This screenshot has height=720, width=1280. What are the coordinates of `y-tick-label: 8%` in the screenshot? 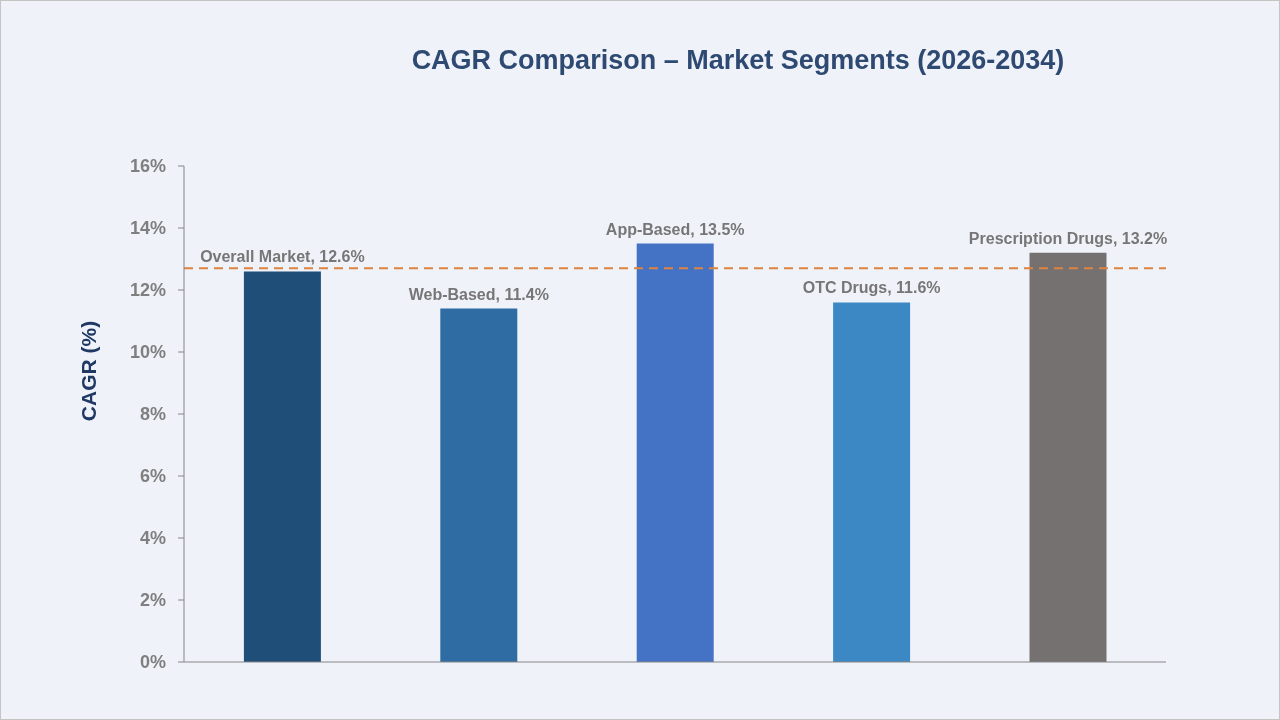 It's located at (152, 414).